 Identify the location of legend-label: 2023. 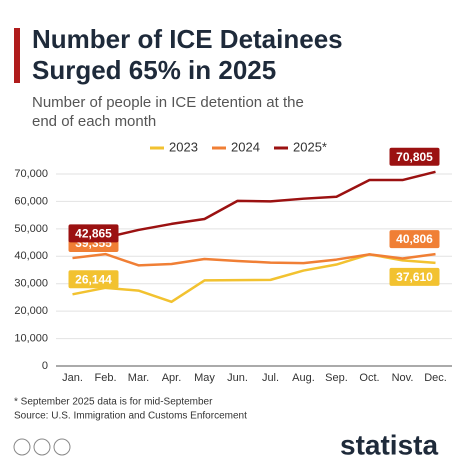
(183, 146).